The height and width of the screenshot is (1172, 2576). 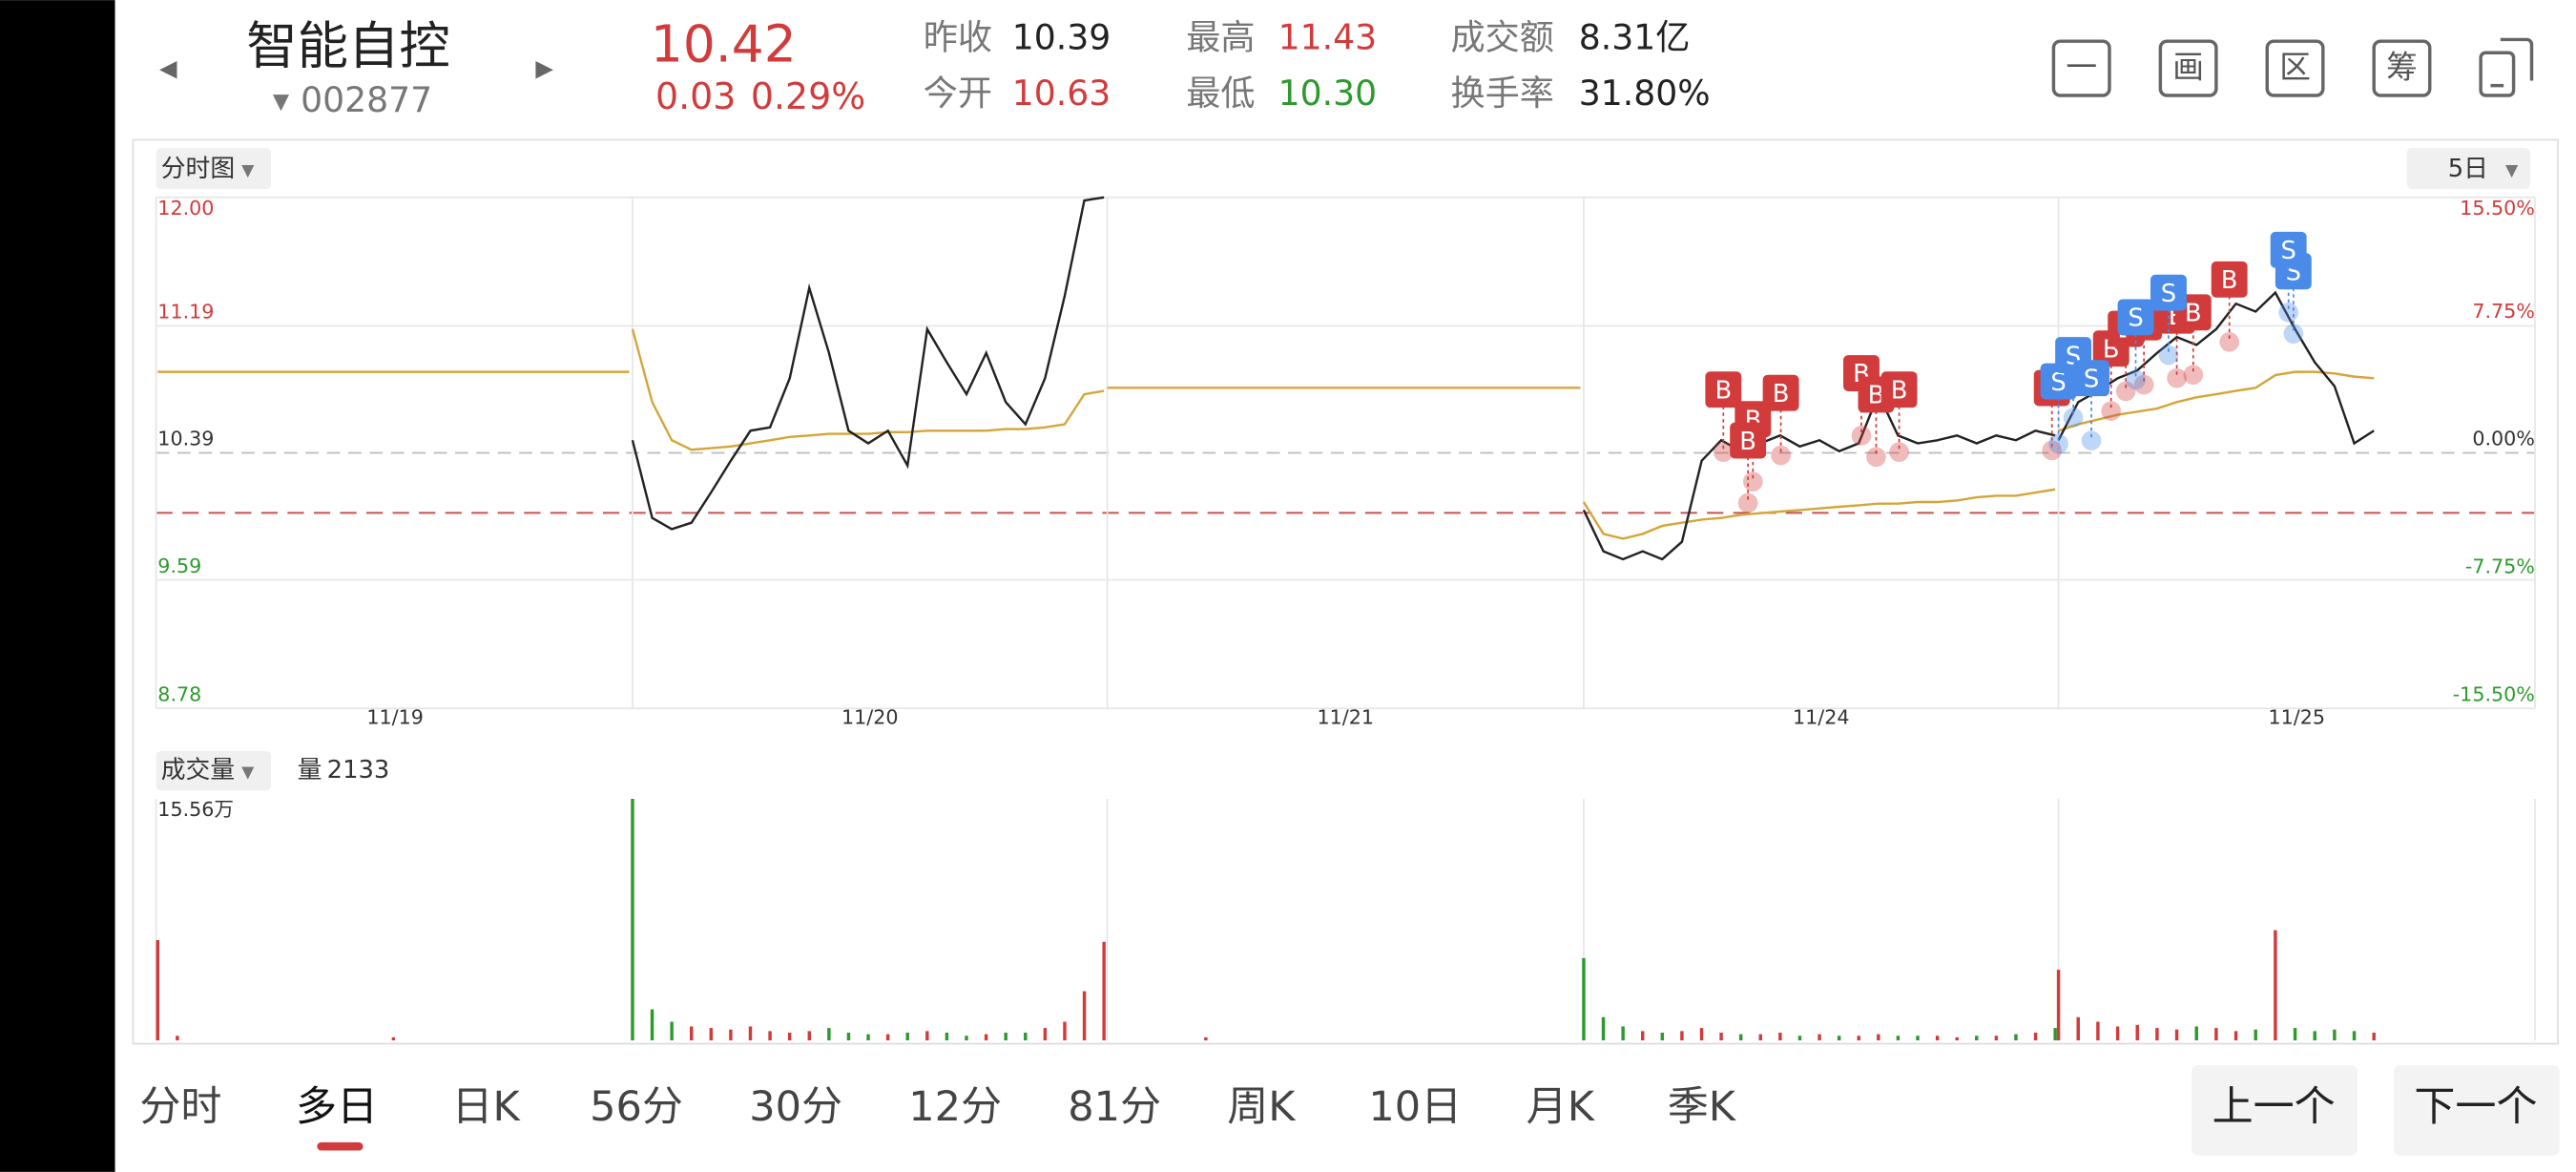 What do you see at coordinates (1415, 1107) in the screenshot?
I see `tab: 10日` at bounding box center [1415, 1107].